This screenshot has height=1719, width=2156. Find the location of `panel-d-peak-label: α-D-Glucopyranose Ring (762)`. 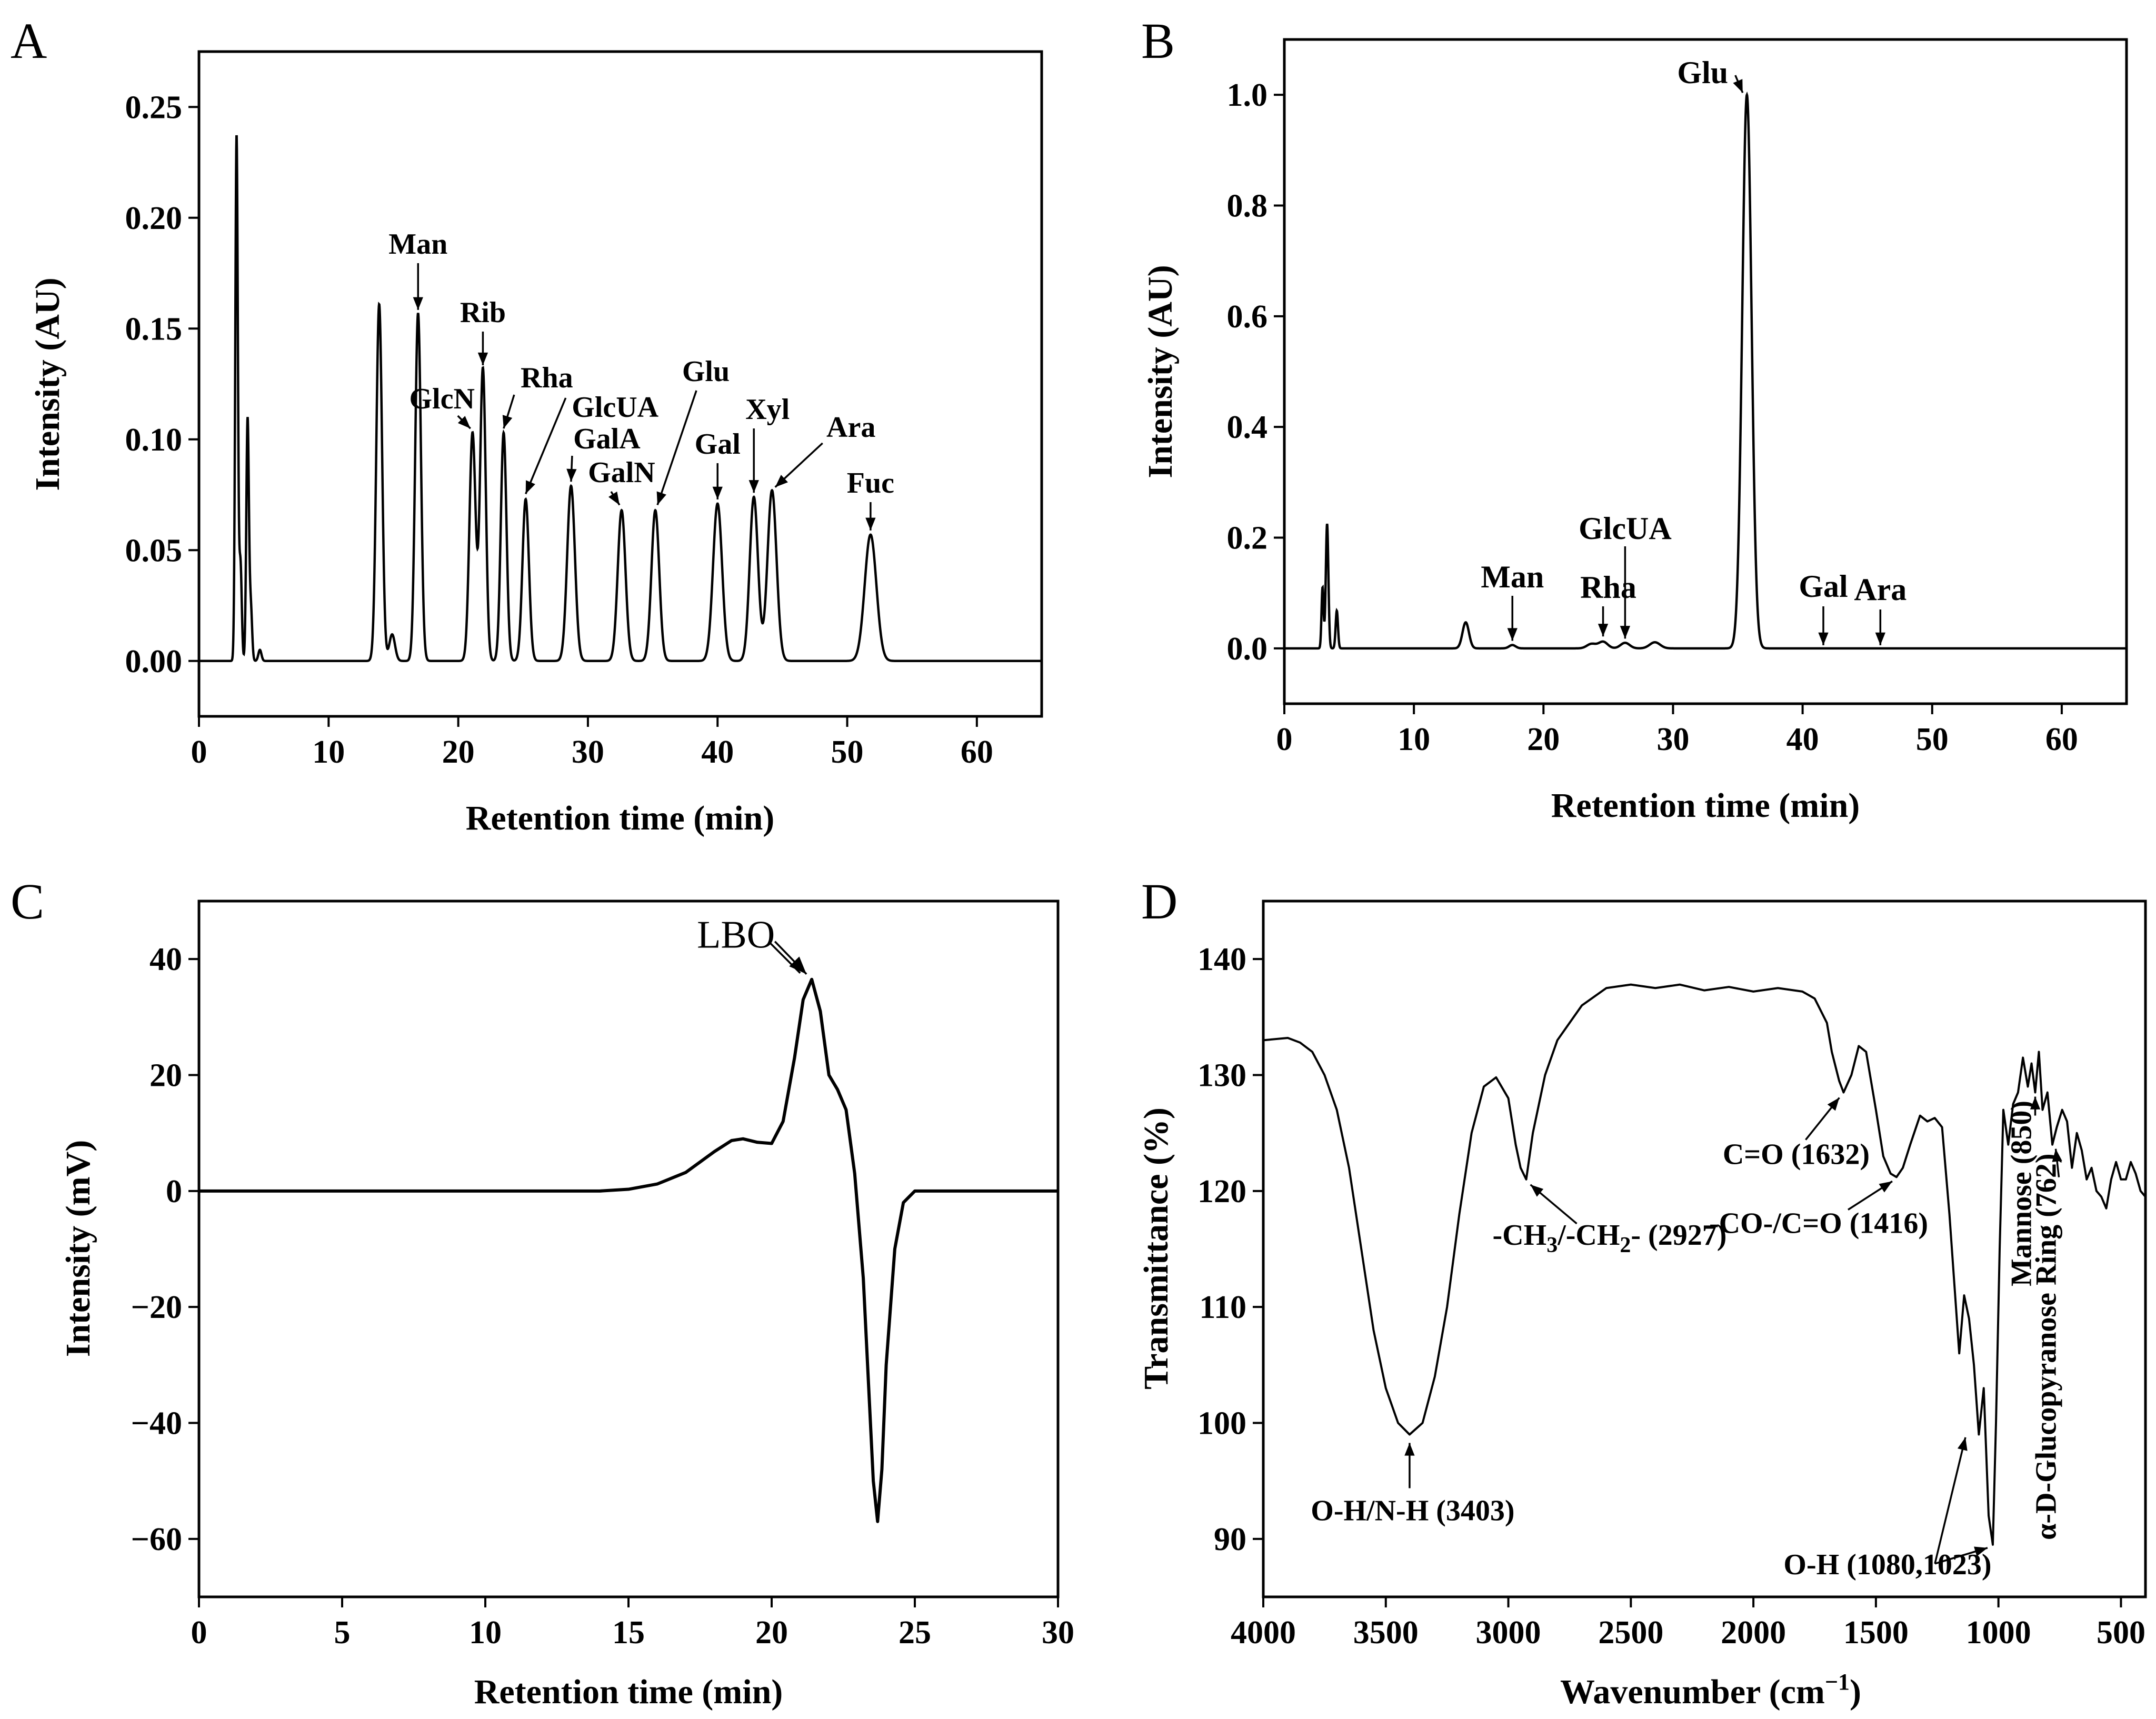

panel-d-peak-label: α-D-Glucopyranose Ring (762) is located at coordinates (2046, 1347).